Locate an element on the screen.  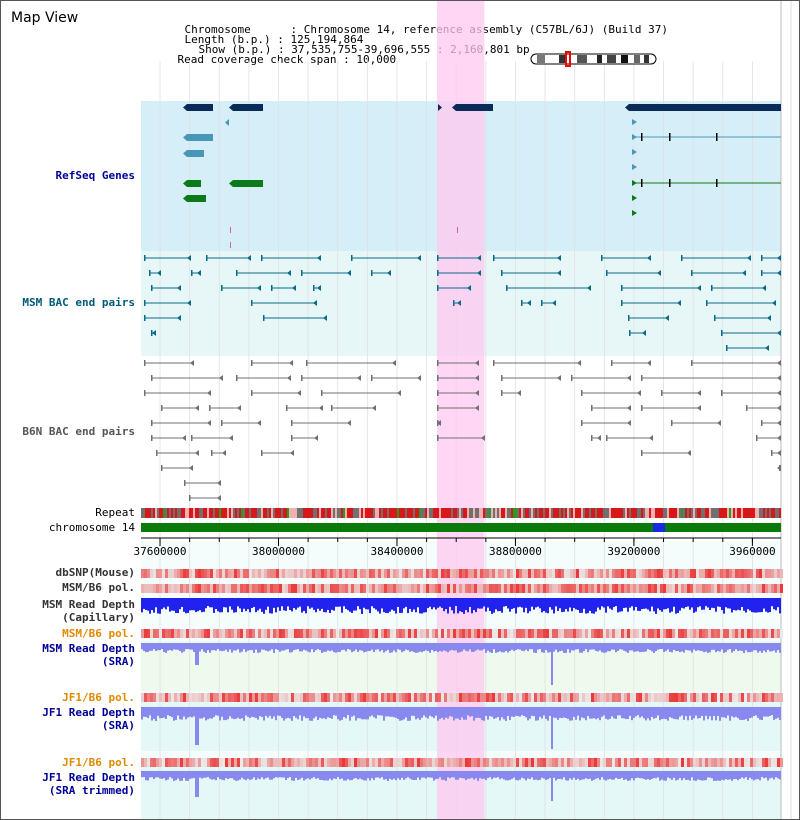
track-label-jf1-b6-pol-2: JF1/B6 pol. is located at coordinates (98, 762).